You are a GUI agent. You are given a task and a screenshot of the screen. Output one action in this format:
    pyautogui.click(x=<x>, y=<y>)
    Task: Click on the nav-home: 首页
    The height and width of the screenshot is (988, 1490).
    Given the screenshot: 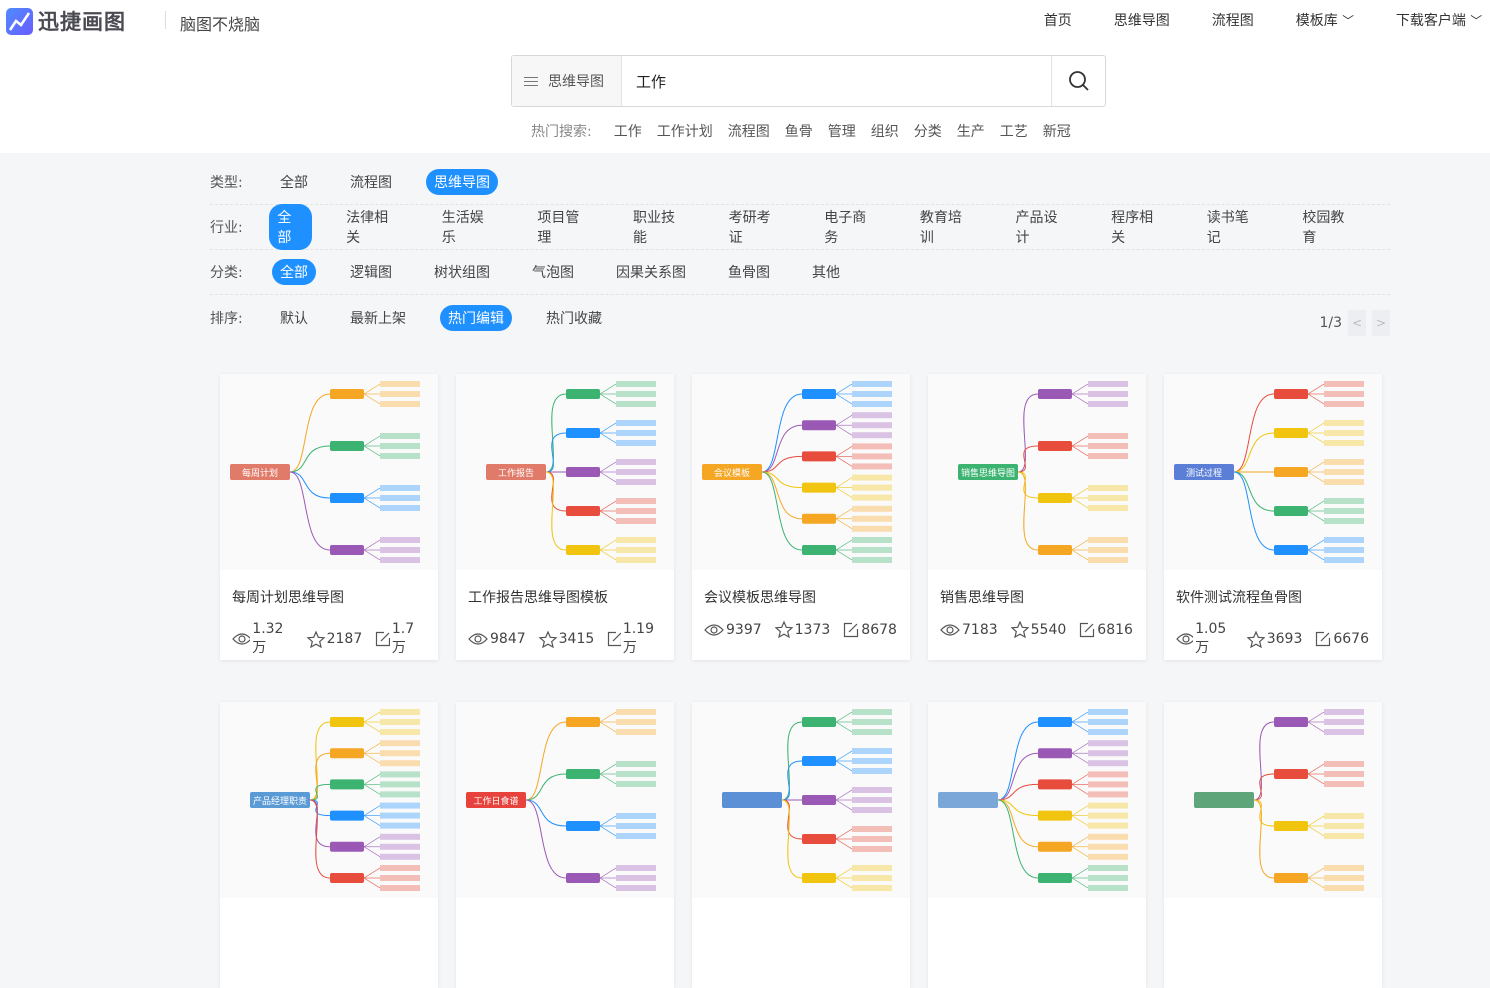 What is the action you would take?
    pyautogui.click(x=1057, y=21)
    